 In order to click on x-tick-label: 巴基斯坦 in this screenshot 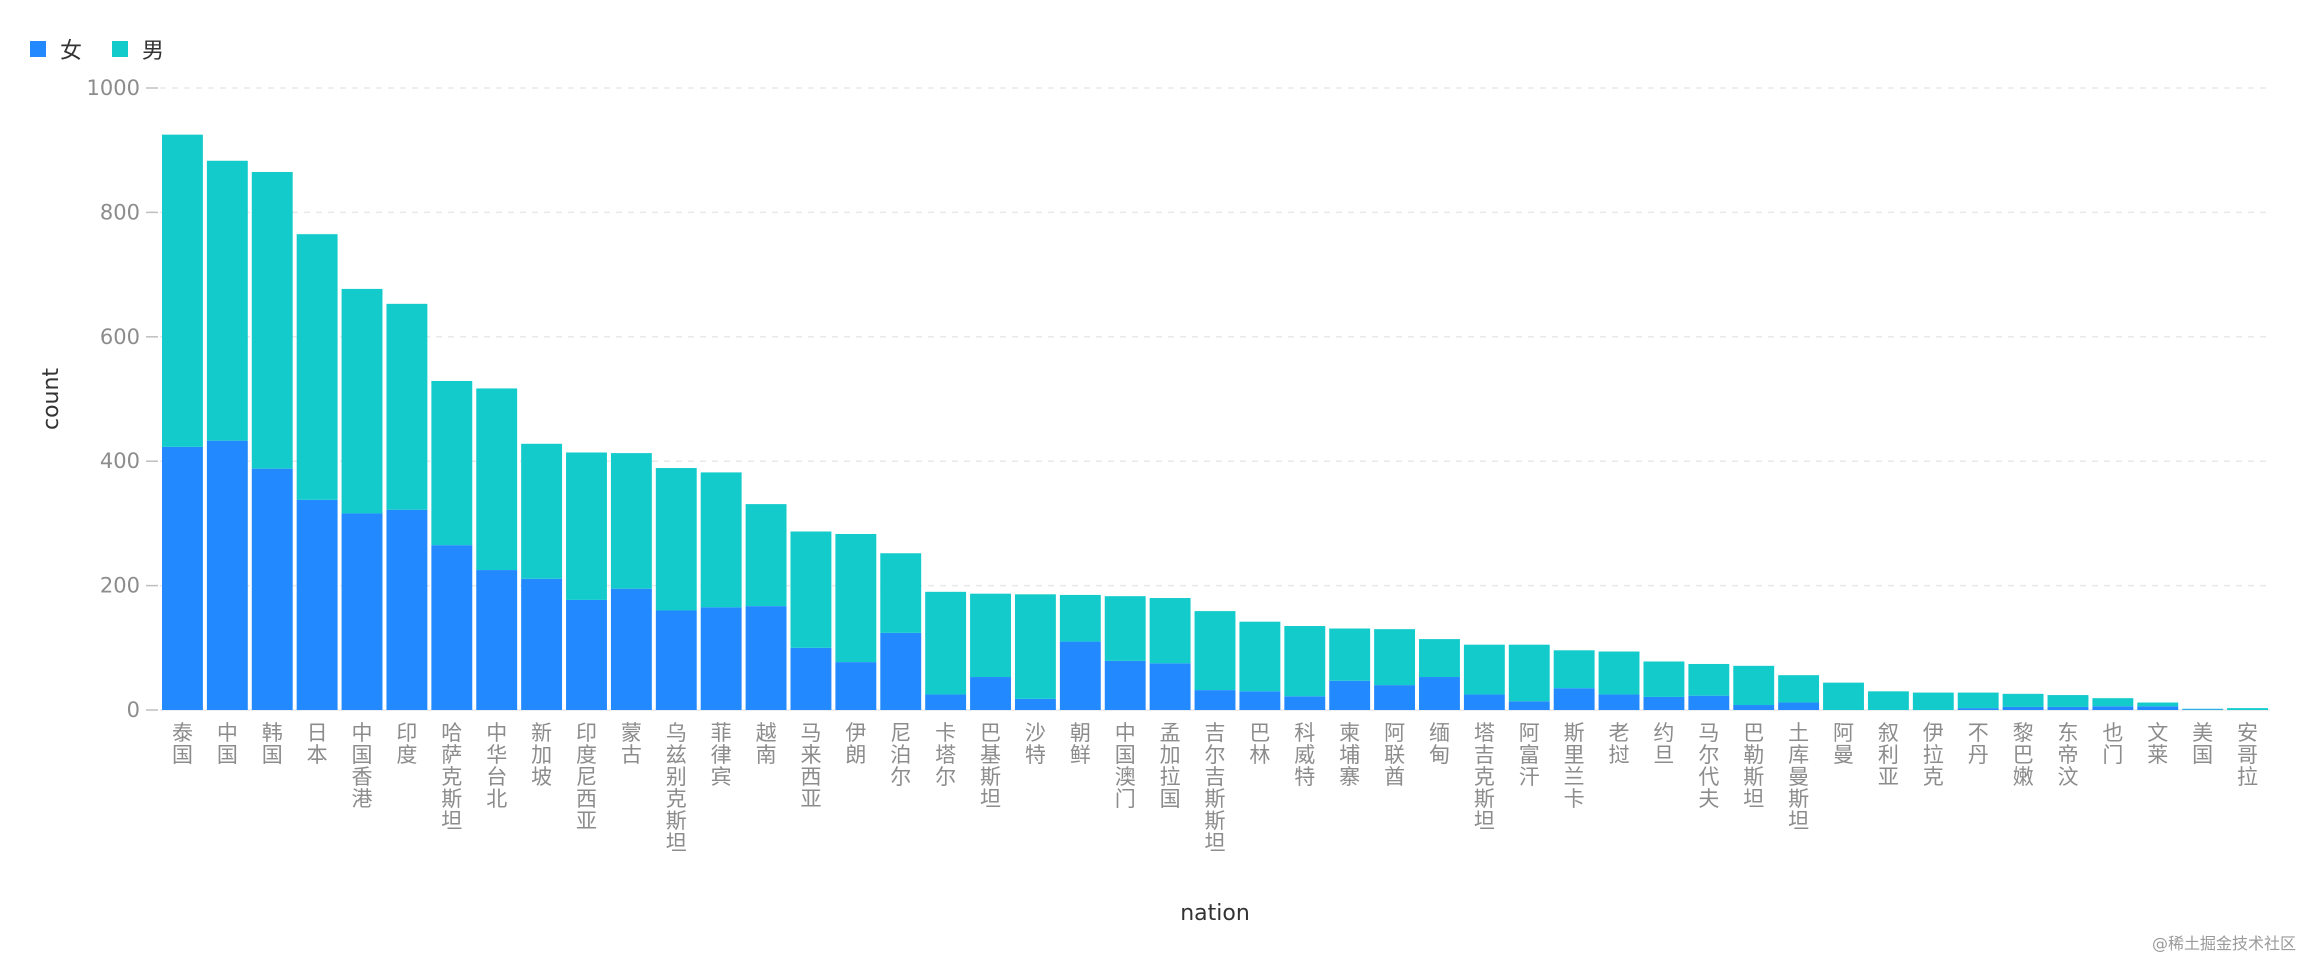, I will do `click(990, 766)`.